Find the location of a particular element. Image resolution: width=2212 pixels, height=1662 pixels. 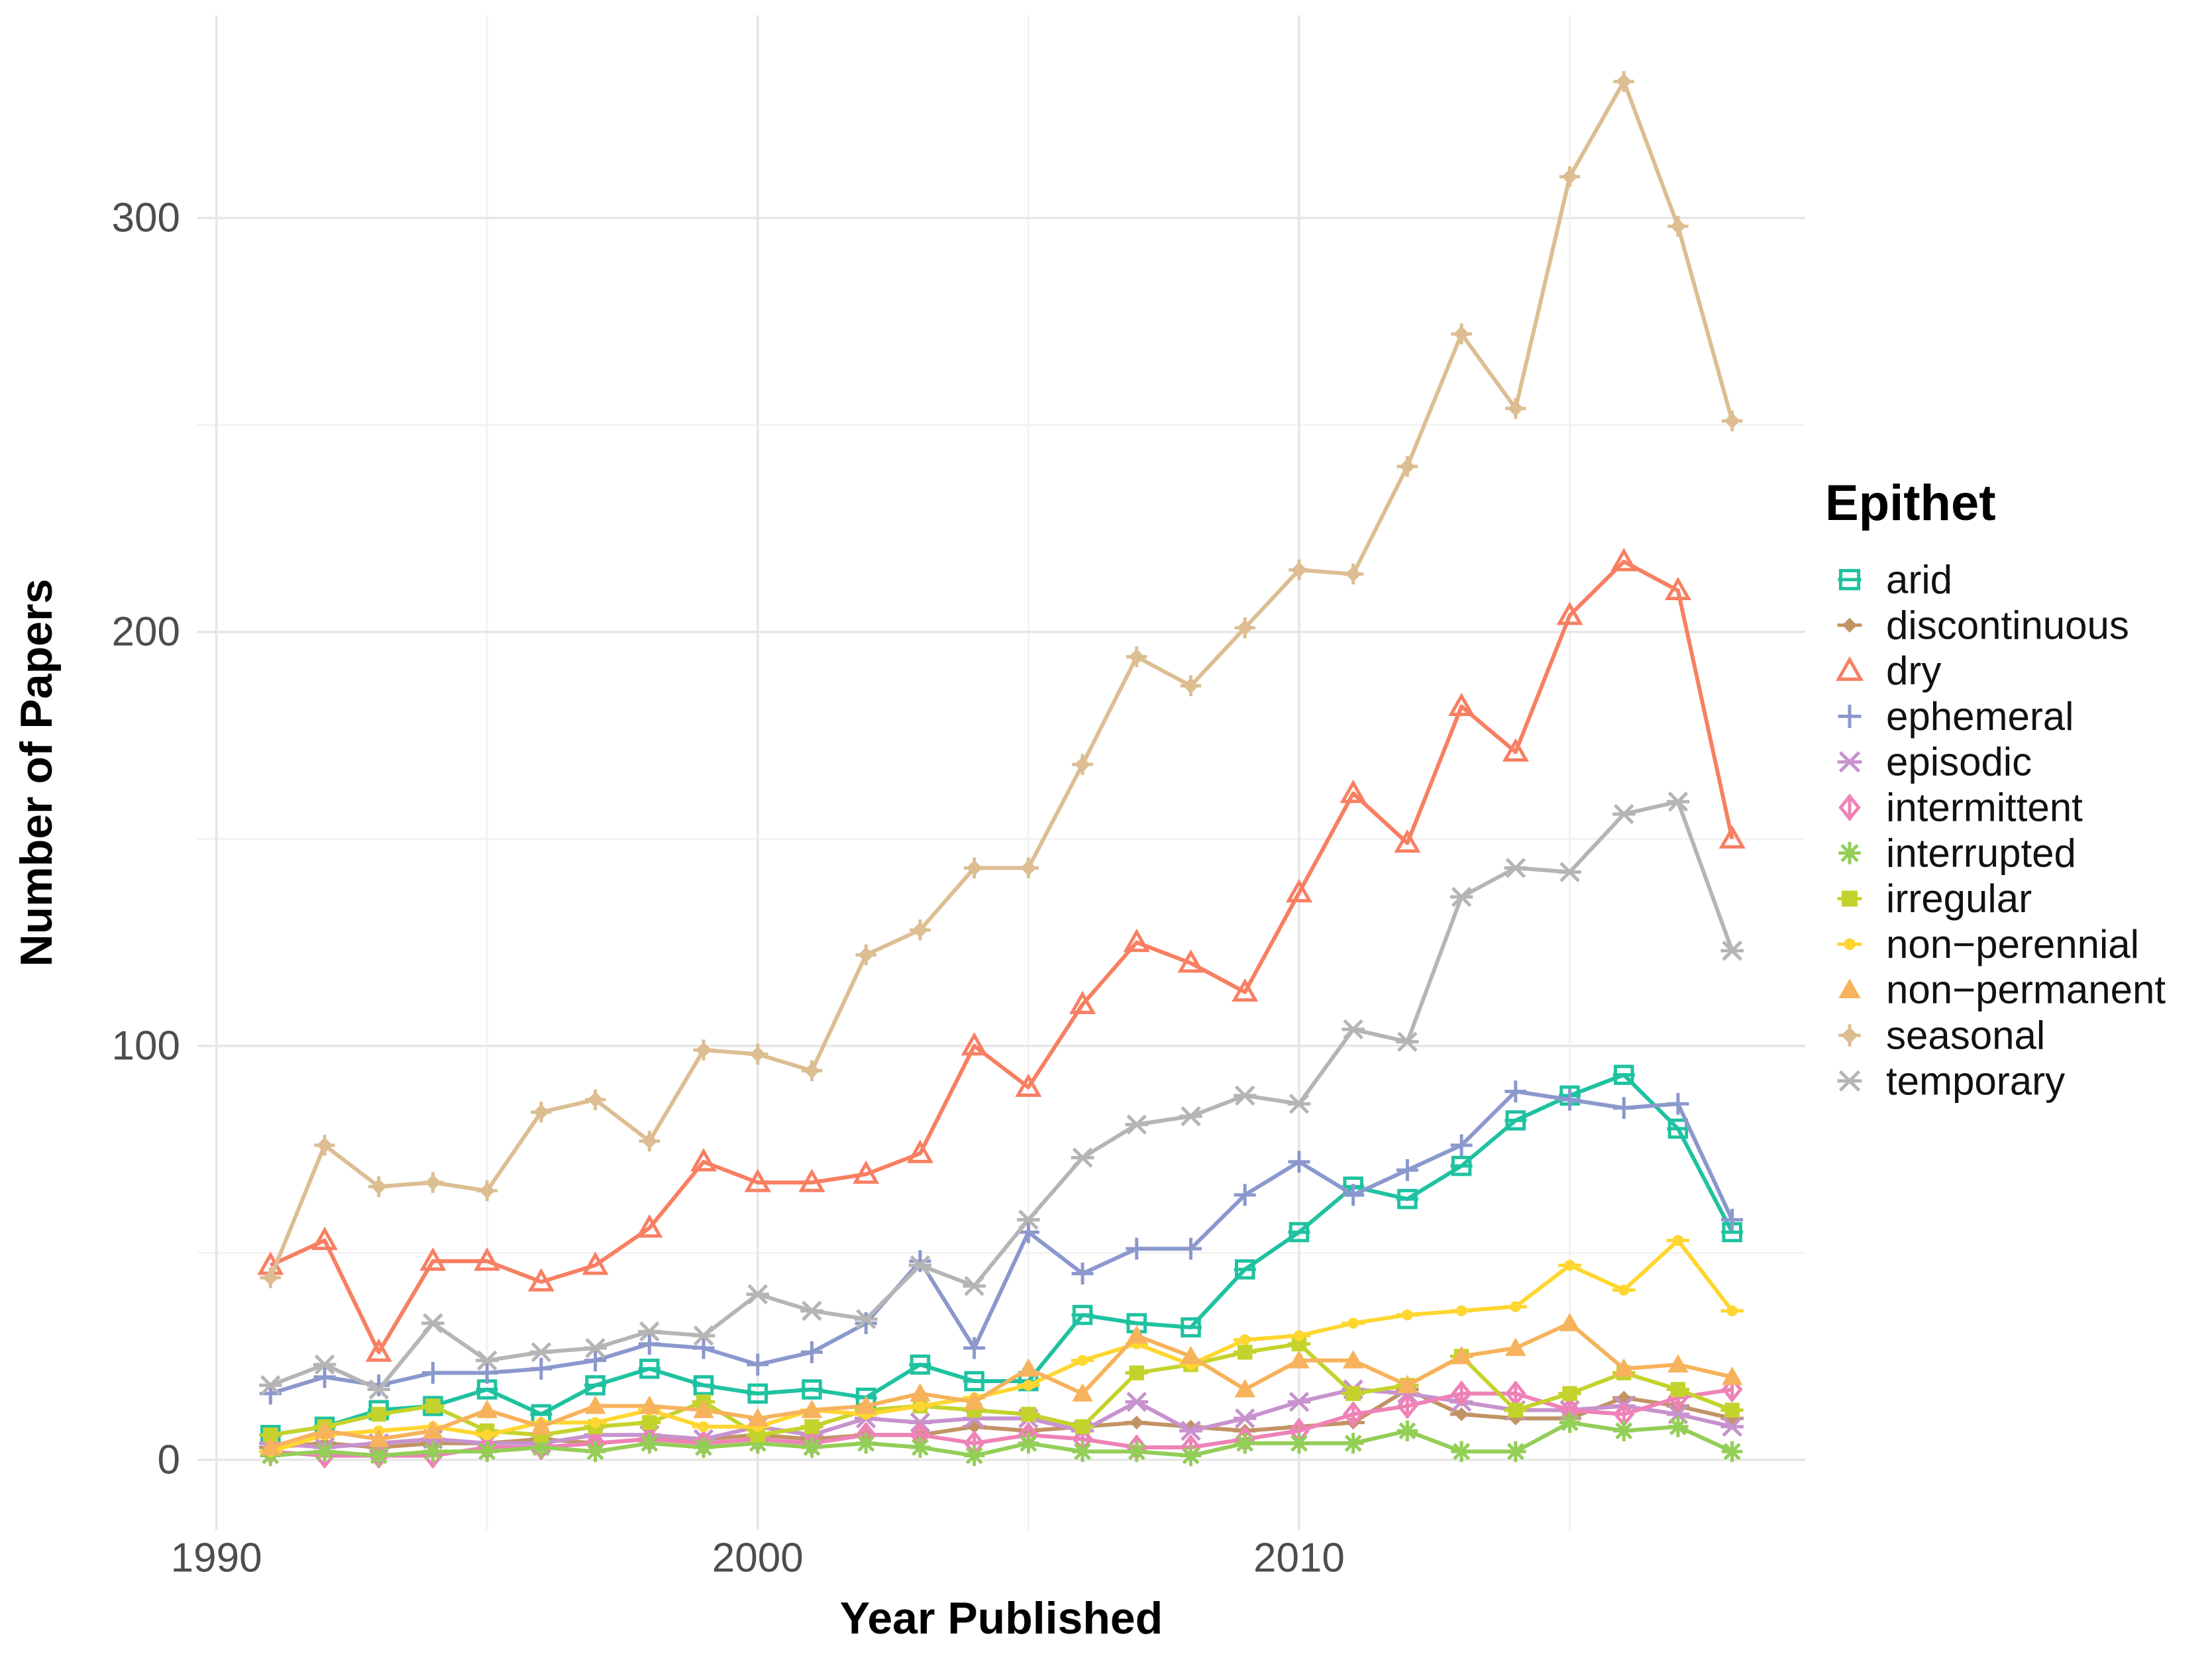

legend-item-label: arid is located at coordinates (1919, 580).